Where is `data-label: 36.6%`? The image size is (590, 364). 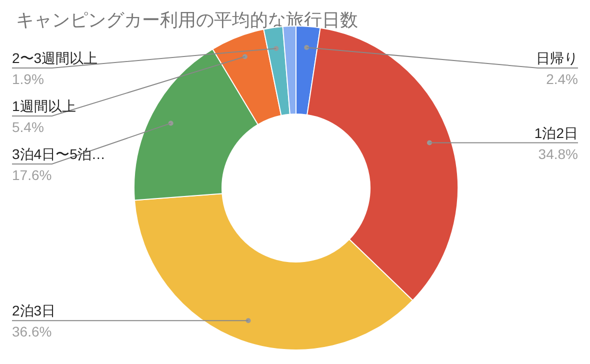
data-label: 36.6% is located at coordinates (32, 332).